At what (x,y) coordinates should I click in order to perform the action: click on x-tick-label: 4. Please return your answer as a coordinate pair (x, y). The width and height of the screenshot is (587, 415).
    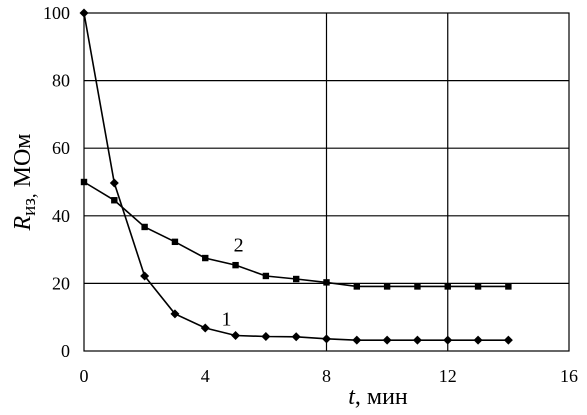
    Looking at the image, I should click on (205, 376).